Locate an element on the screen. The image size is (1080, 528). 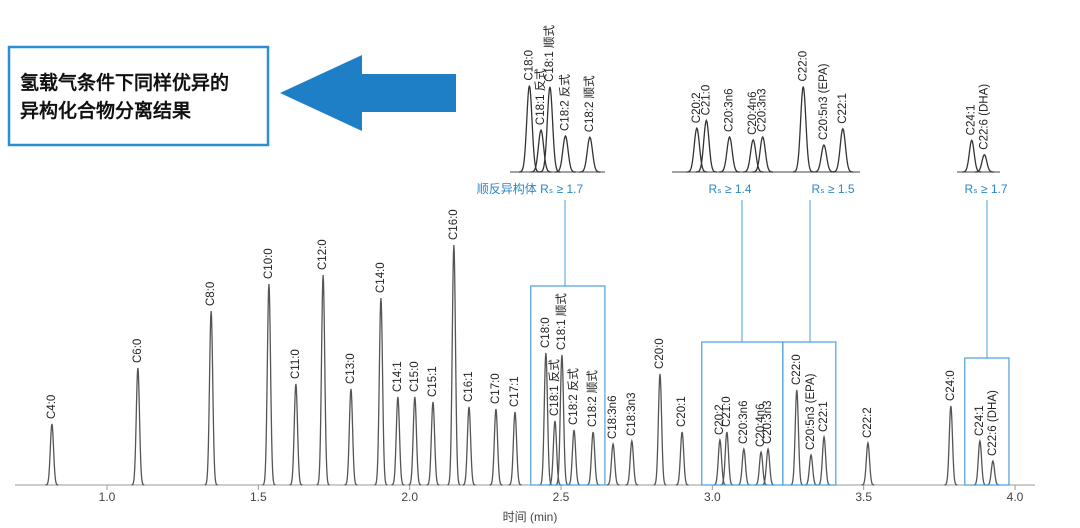
peak-label: C4:0 is located at coordinates (52, 407).